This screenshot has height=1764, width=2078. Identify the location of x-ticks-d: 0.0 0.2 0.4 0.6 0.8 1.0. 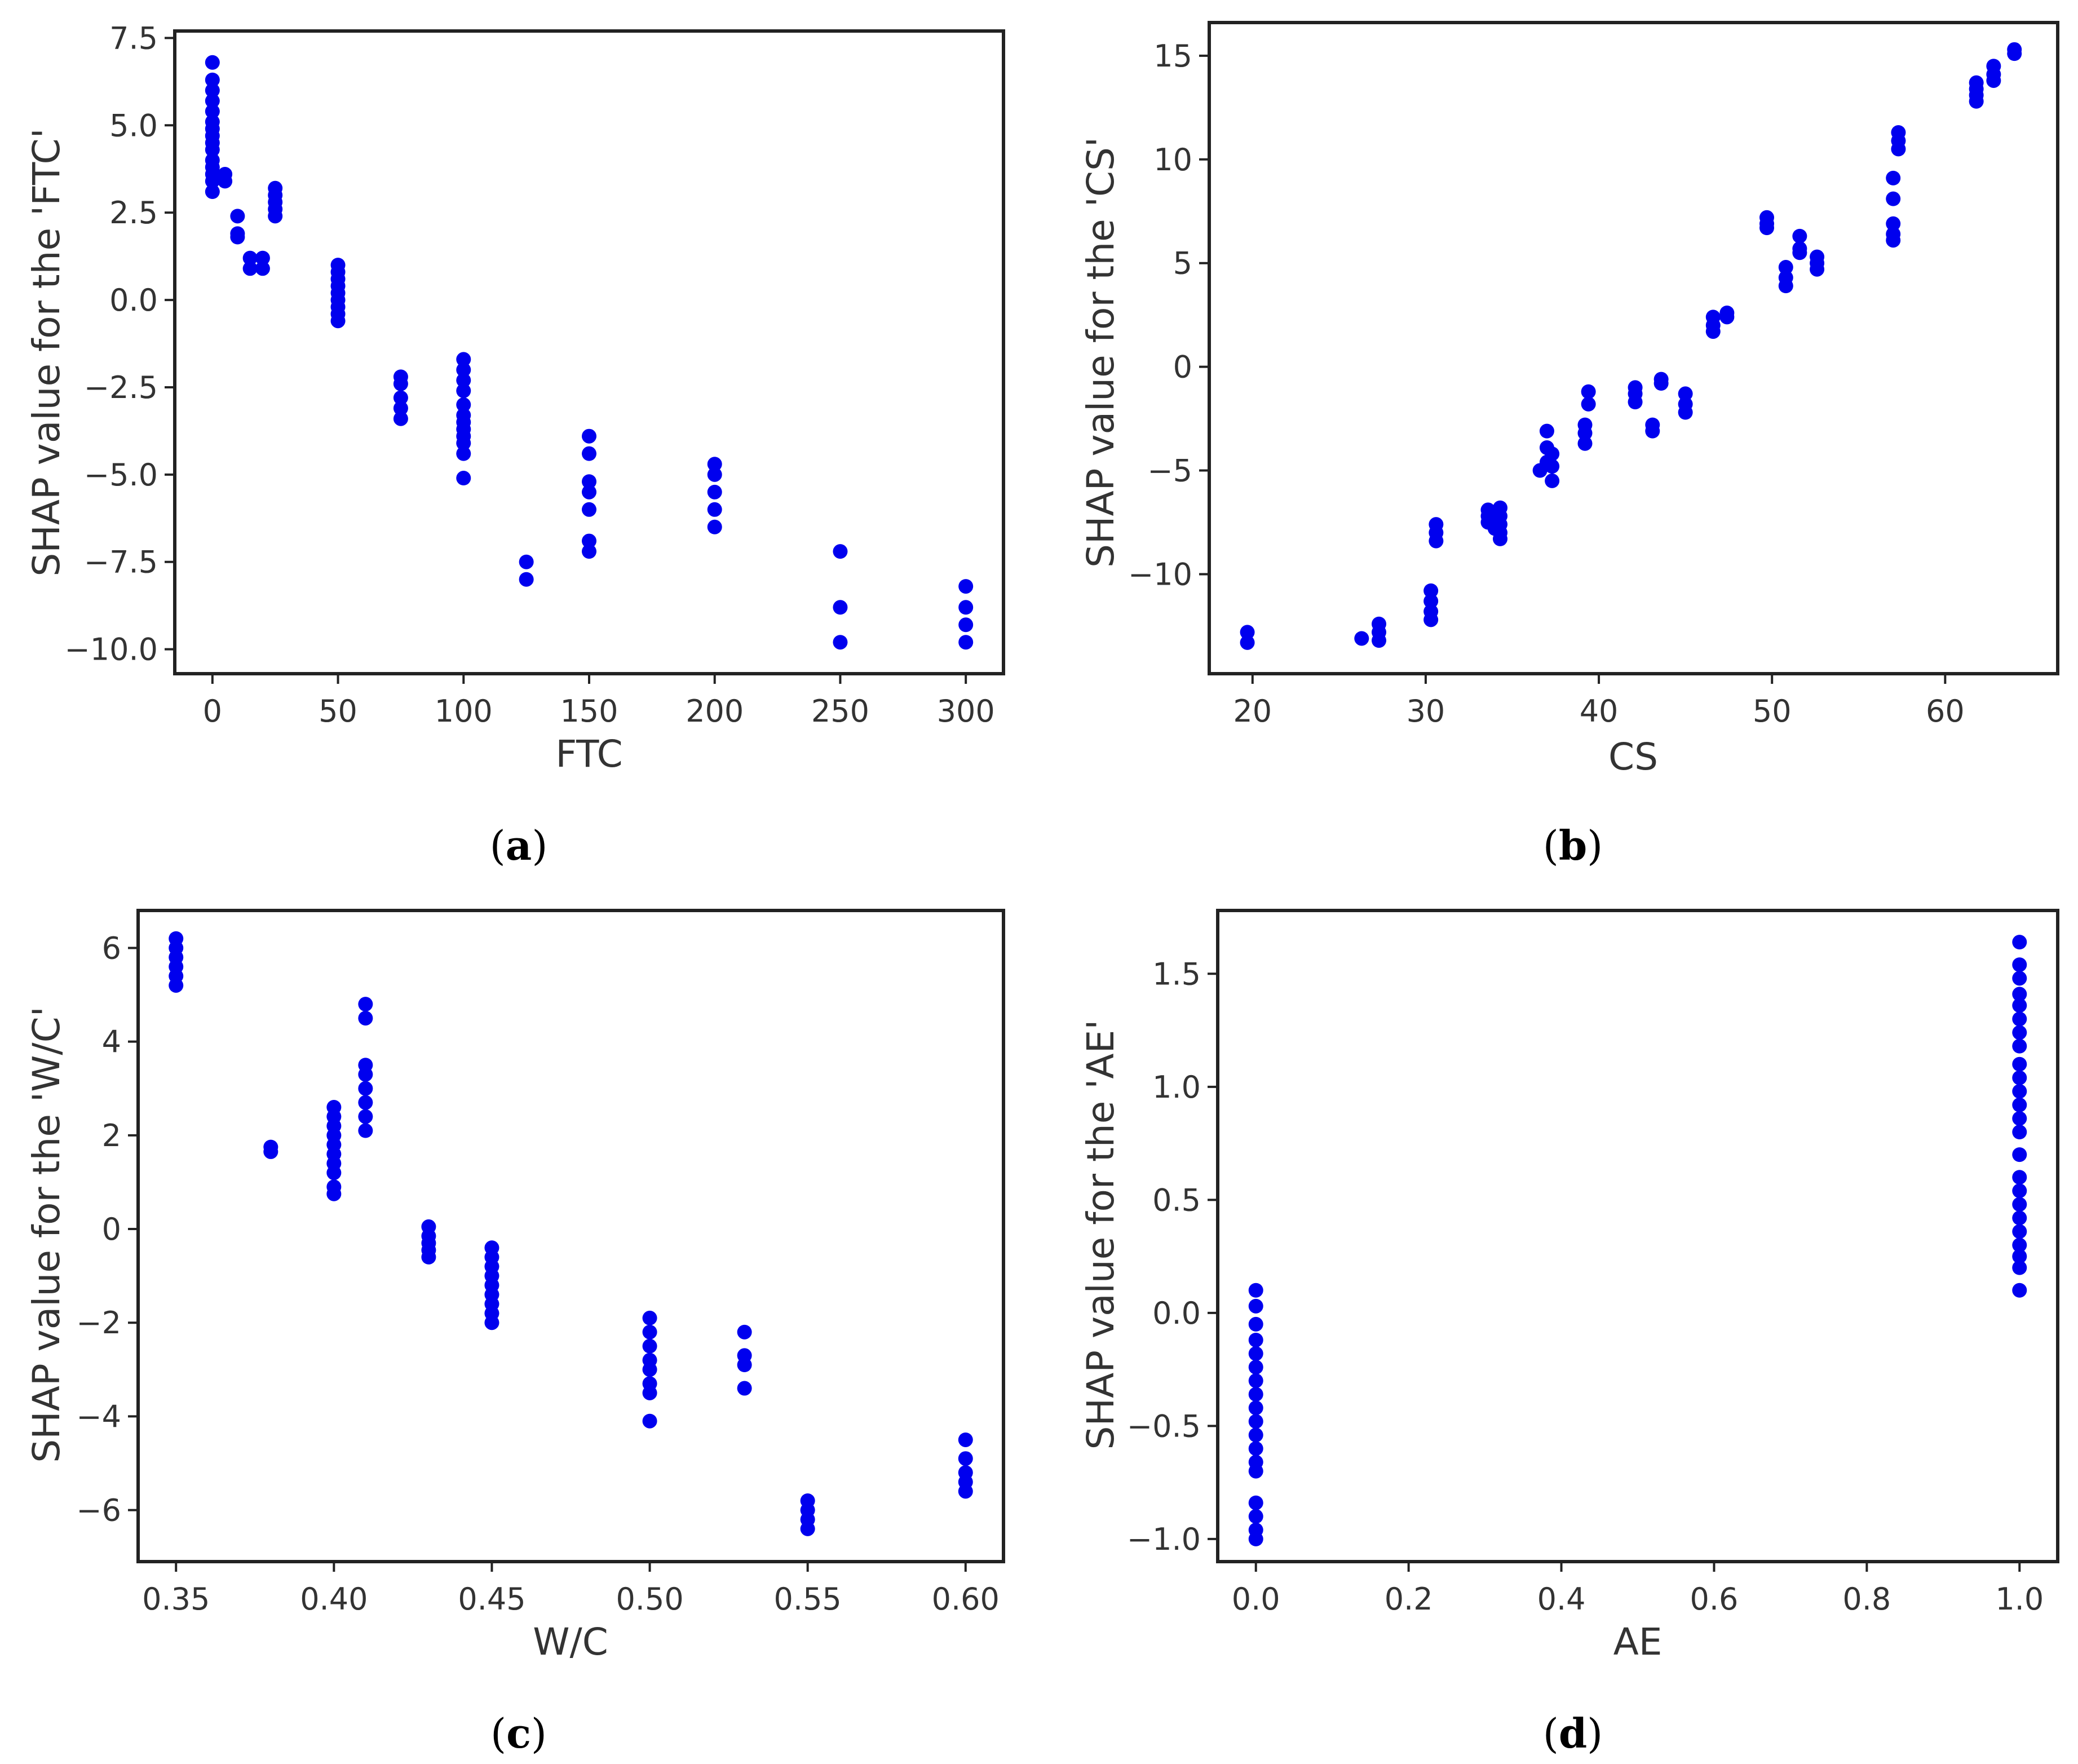
(1638, 1589).